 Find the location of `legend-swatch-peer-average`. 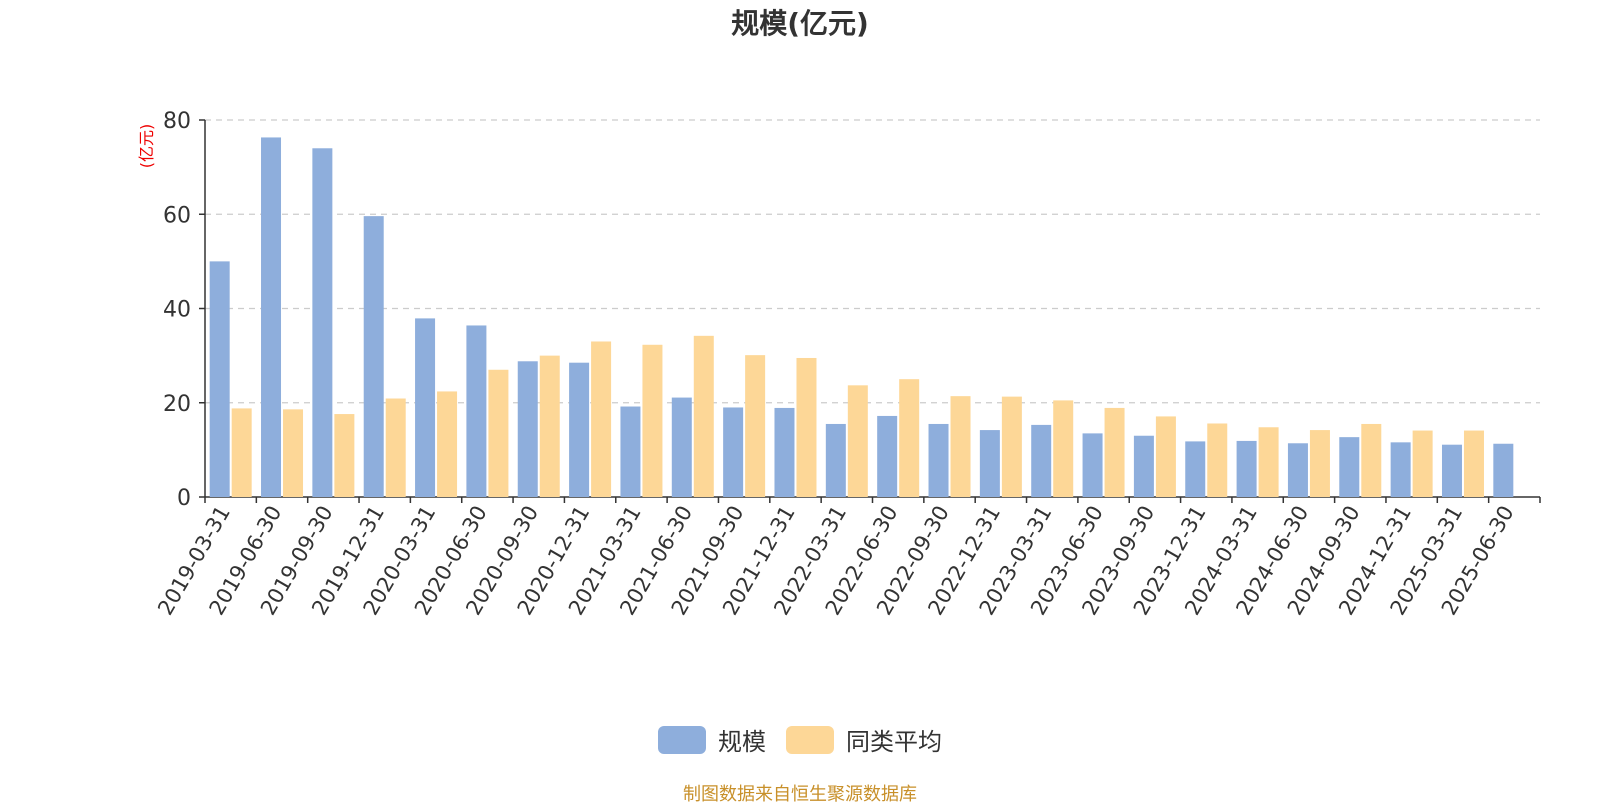

legend-swatch-peer-average is located at coordinates (810, 739).